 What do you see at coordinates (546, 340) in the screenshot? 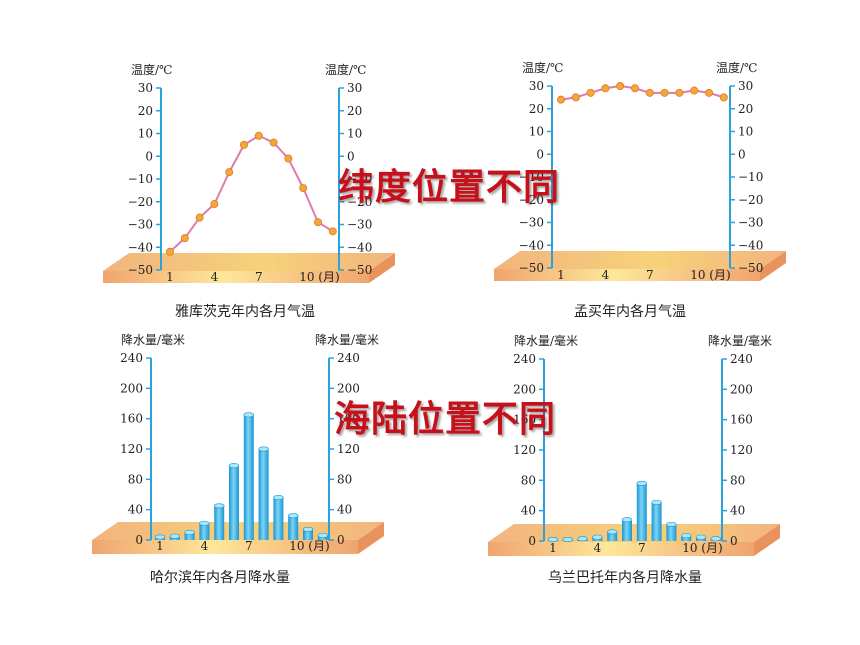
I see `y-axis-title-left: 降水量/毫米` at bounding box center [546, 340].